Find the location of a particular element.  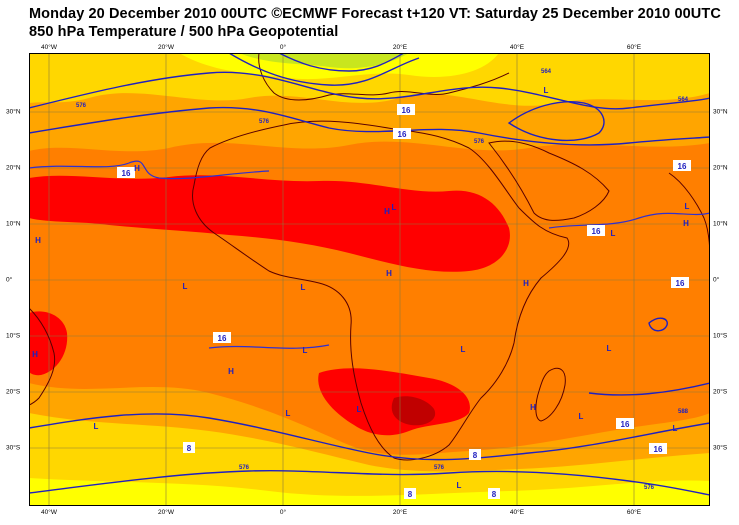

lat-label-right: 30°N is located at coordinates (720, 112).